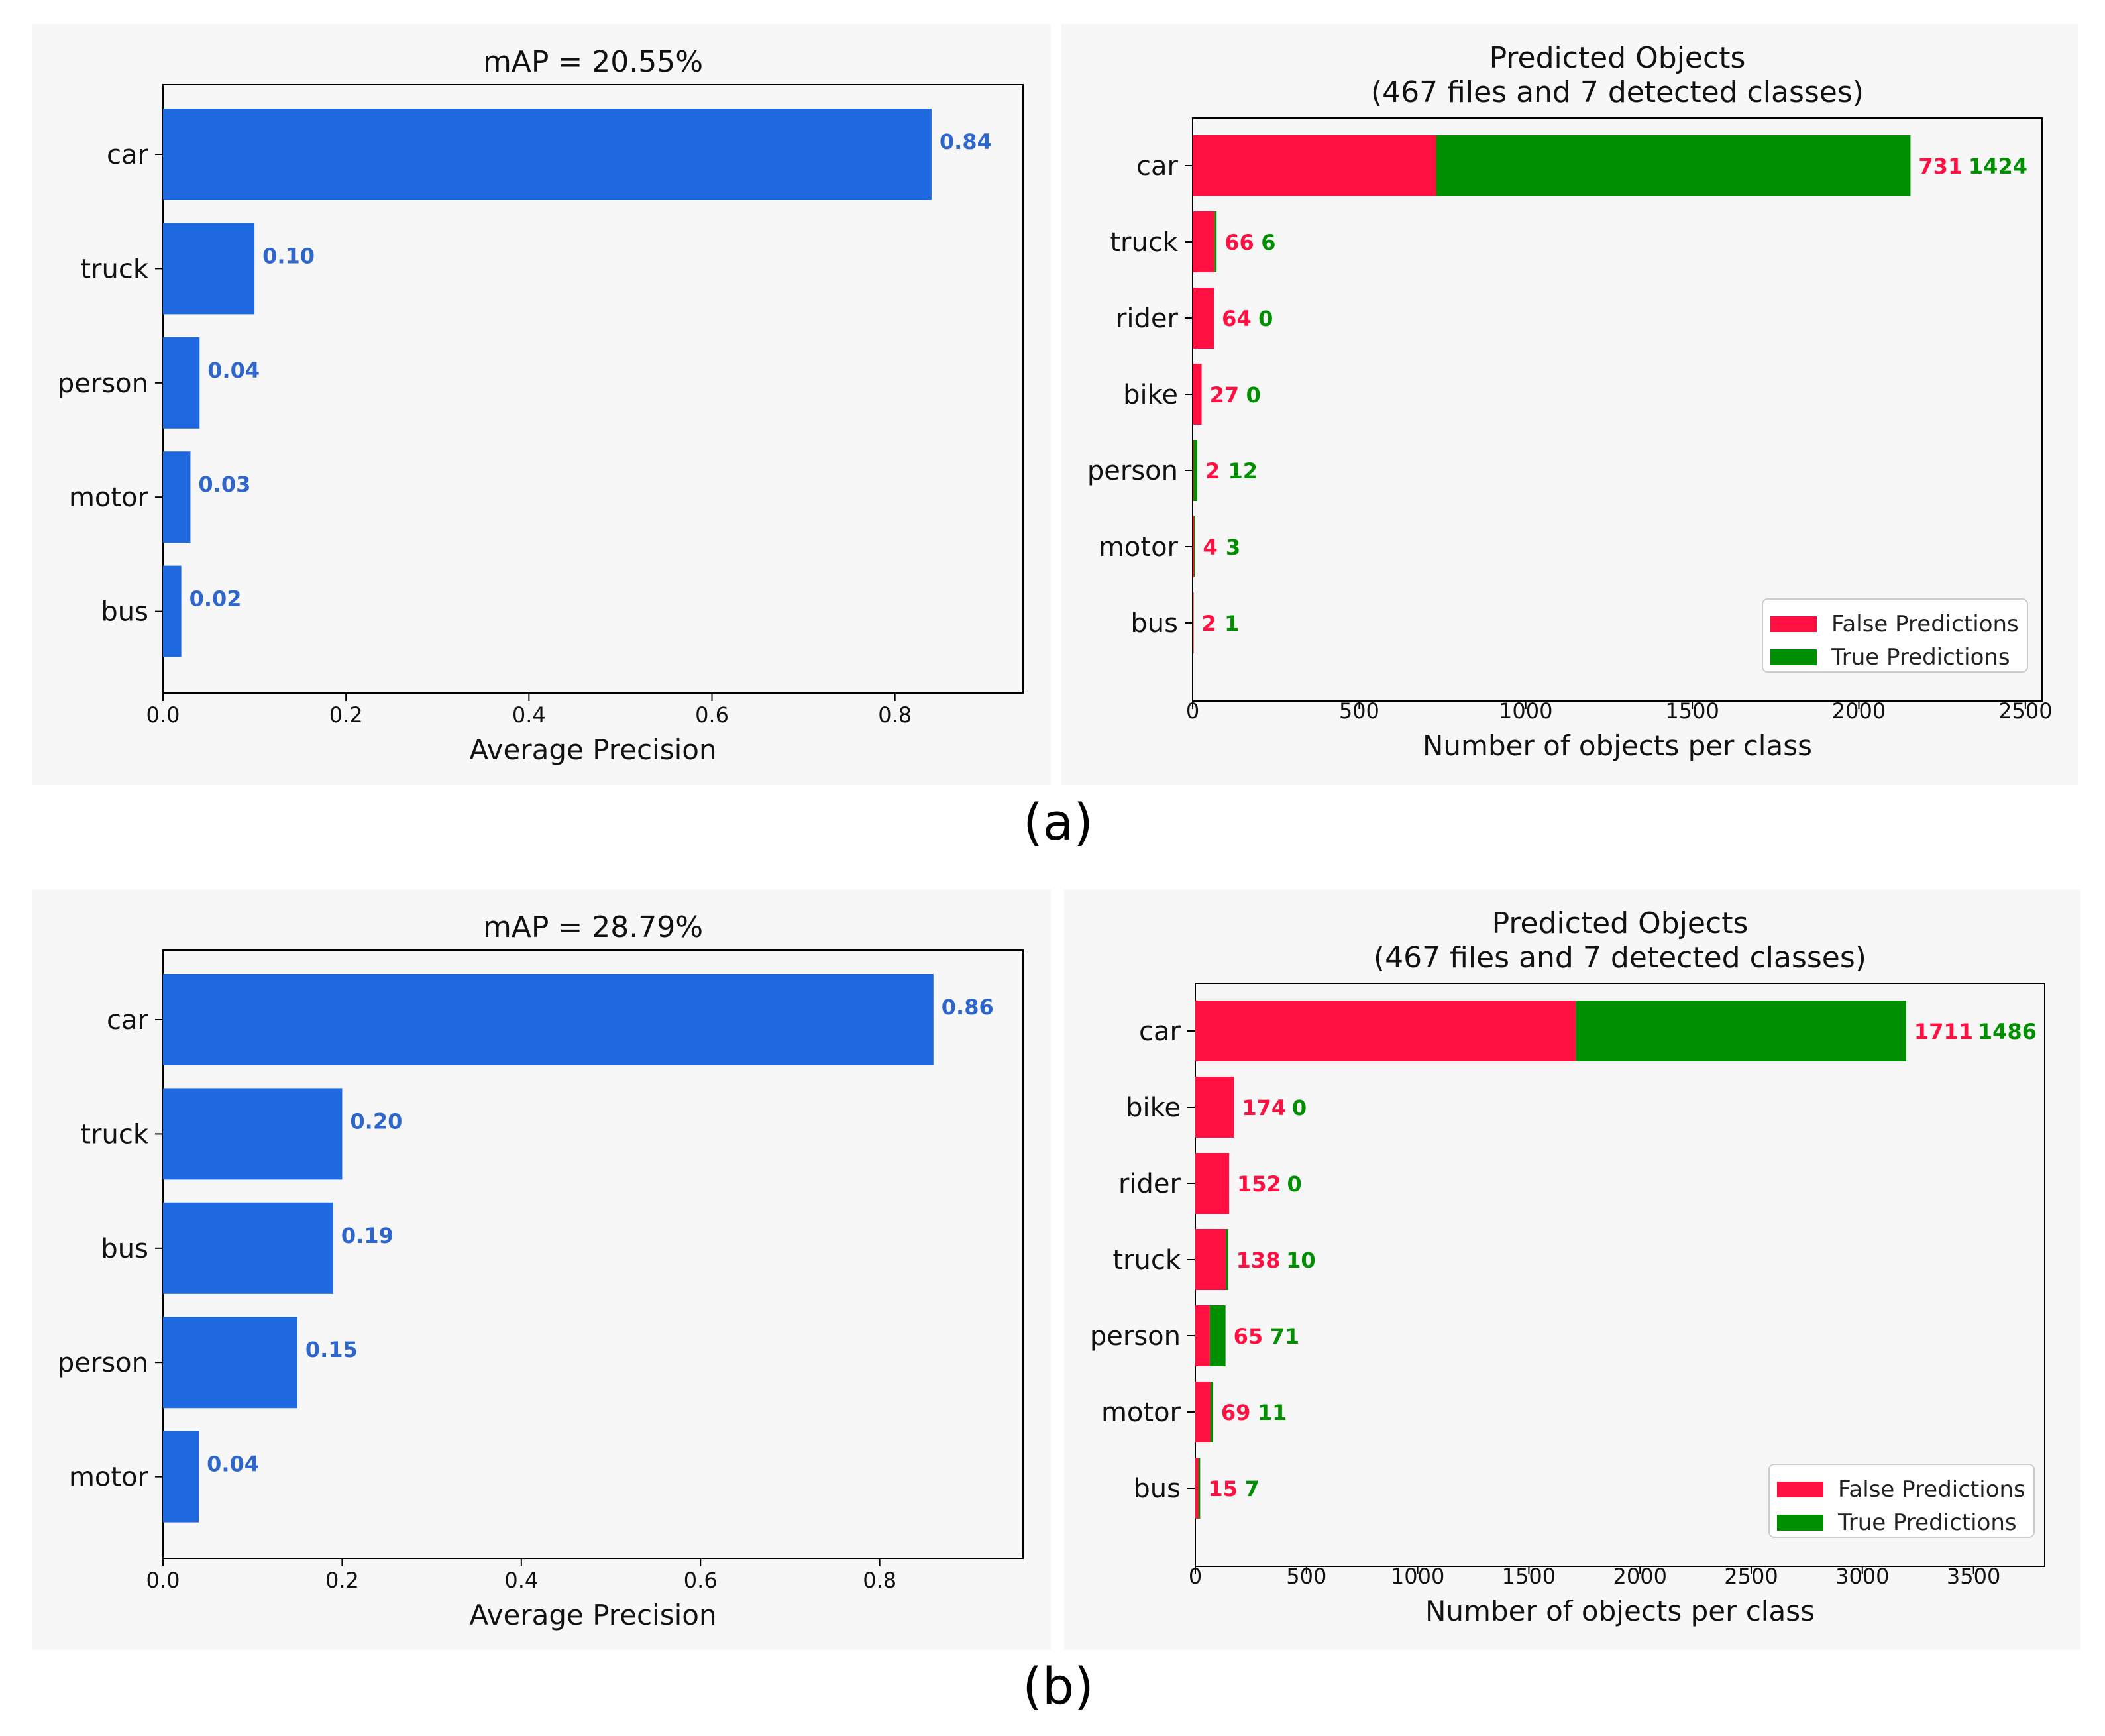  I want to click on x-tick-label: 2000, so click(1859, 711).